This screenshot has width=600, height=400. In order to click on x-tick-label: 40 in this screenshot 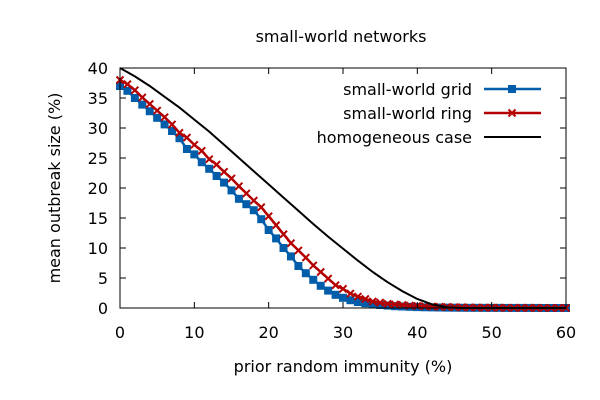, I will do `click(417, 332)`.